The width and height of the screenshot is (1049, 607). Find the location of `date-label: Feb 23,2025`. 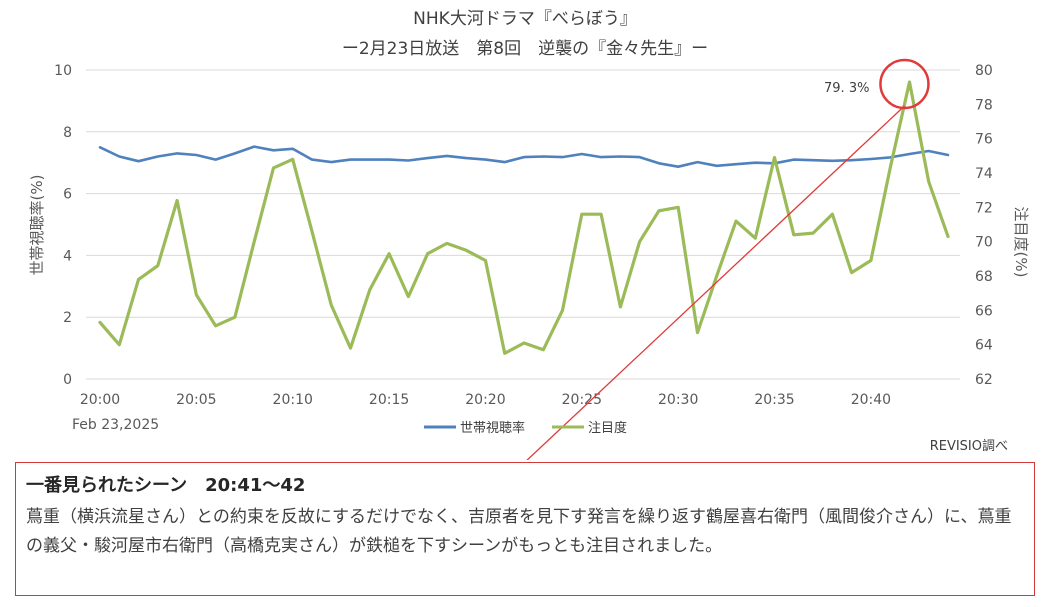

date-label: Feb 23,2025 is located at coordinates (115, 425).